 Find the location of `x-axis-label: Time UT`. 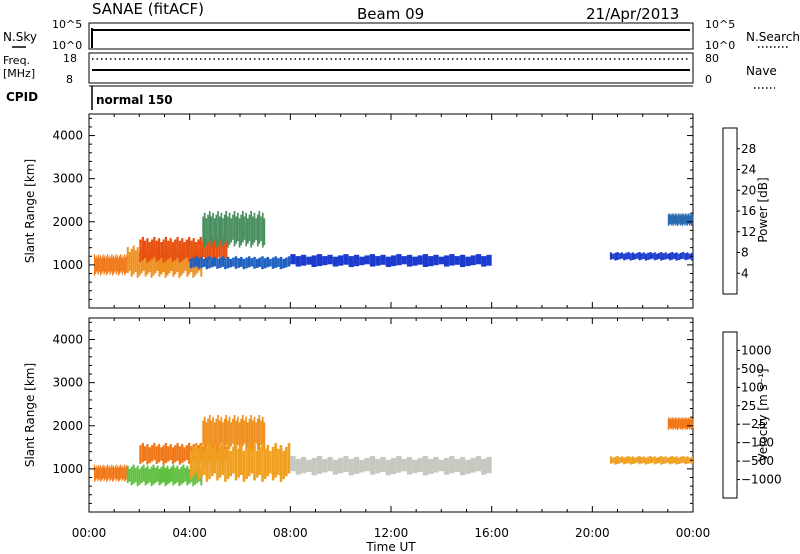

x-axis-label: Time UT is located at coordinates (390, 547).